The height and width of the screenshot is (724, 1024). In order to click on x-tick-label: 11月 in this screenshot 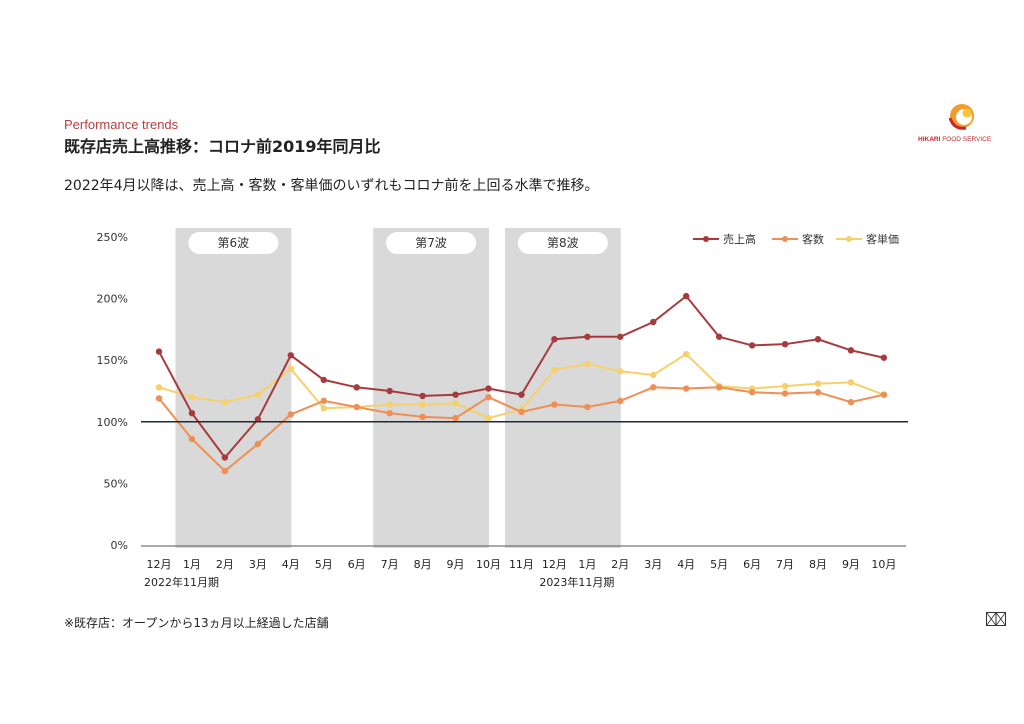, I will do `click(521, 564)`.